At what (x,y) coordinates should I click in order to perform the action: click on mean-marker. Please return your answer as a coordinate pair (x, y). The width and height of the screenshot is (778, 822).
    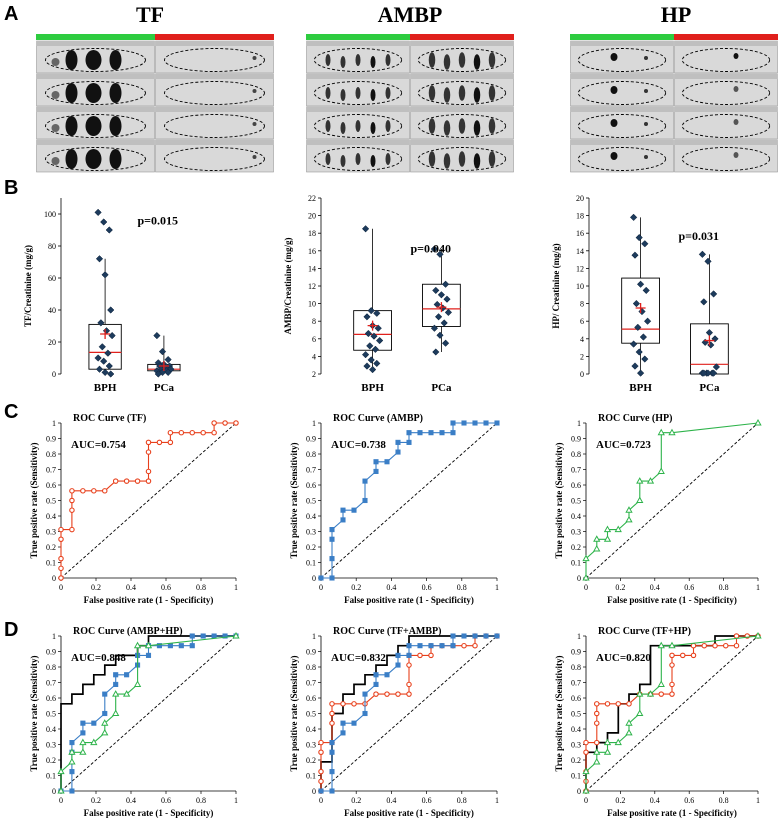
    Looking at the image, I should click on (372, 325).